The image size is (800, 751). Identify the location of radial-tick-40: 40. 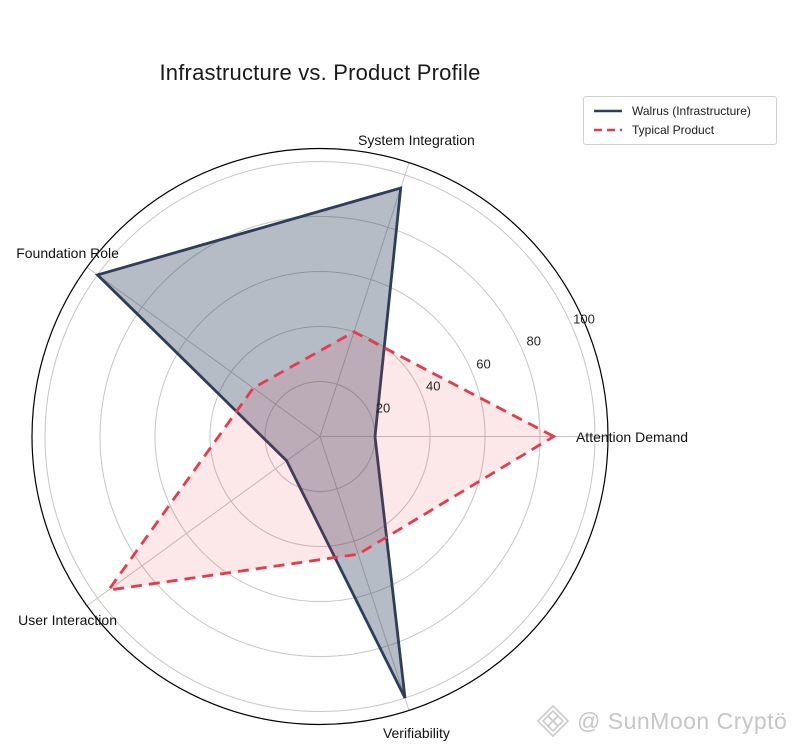
(433, 386).